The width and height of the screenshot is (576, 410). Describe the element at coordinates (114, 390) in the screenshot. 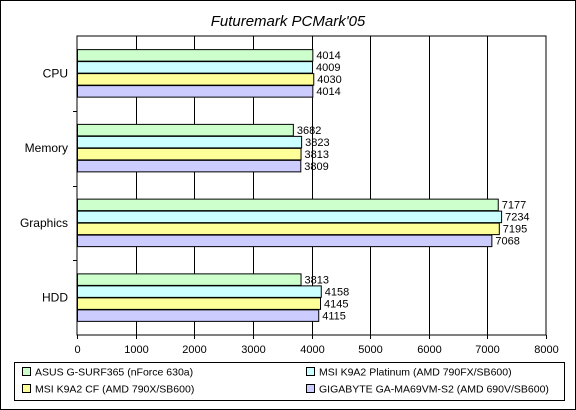

I see `legend-label: MSI K9A2 CF (AMD 790X/SB600)` at that location.